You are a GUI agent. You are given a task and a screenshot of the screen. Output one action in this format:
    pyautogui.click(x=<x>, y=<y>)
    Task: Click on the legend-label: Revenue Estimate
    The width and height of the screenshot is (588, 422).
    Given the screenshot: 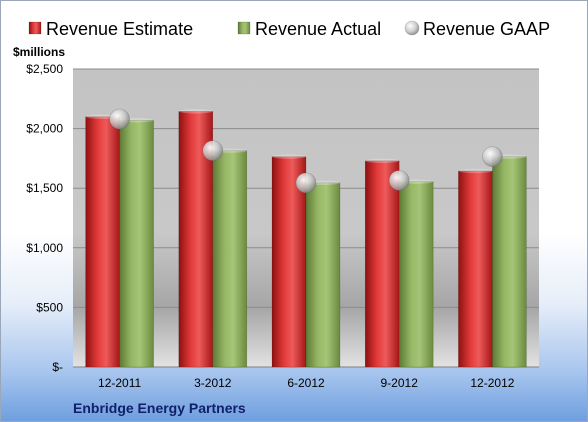 What is the action you would take?
    pyautogui.click(x=119, y=29)
    